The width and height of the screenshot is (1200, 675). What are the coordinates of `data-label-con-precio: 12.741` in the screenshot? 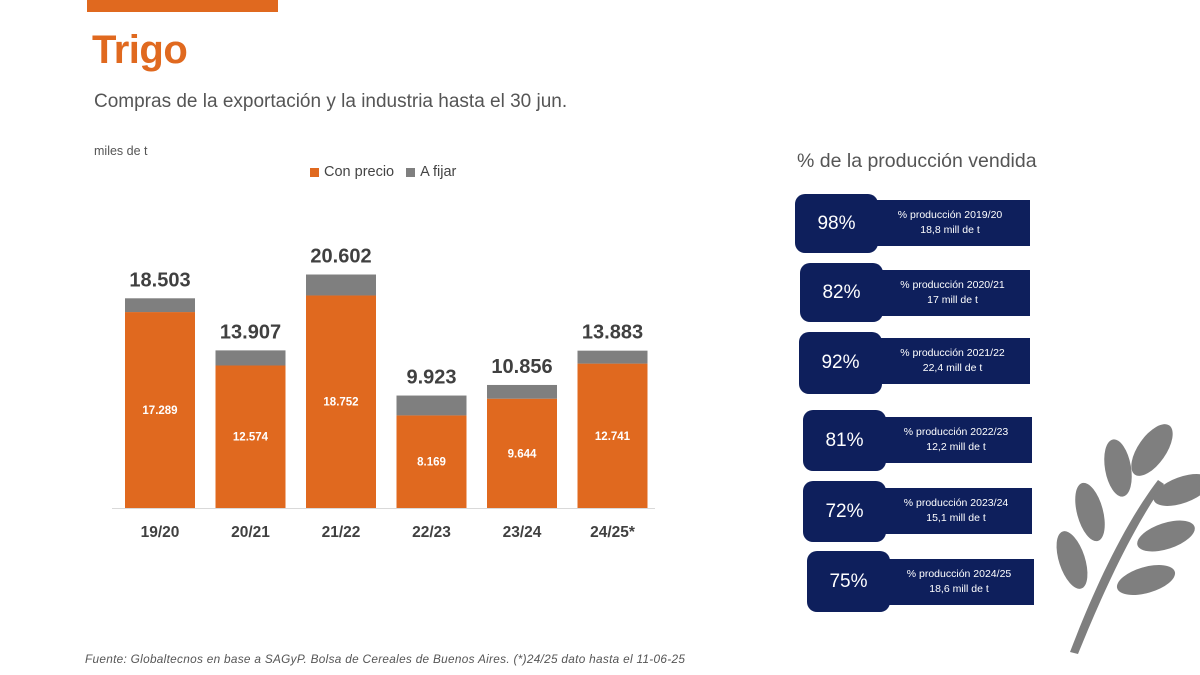 It's located at (613, 437).